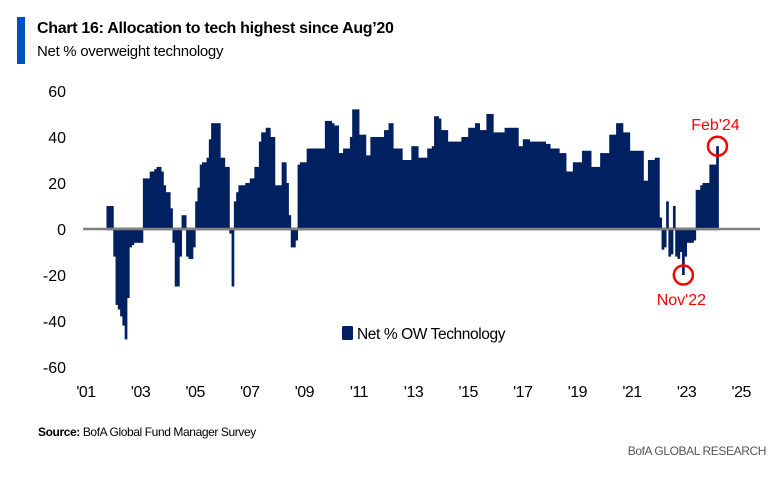 The width and height of the screenshot is (775, 477). I want to click on x-axis: '01 '03 '05 '07 '09 '11 '13 '15 '17 '19 '21 '23 '25, so click(414, 392).